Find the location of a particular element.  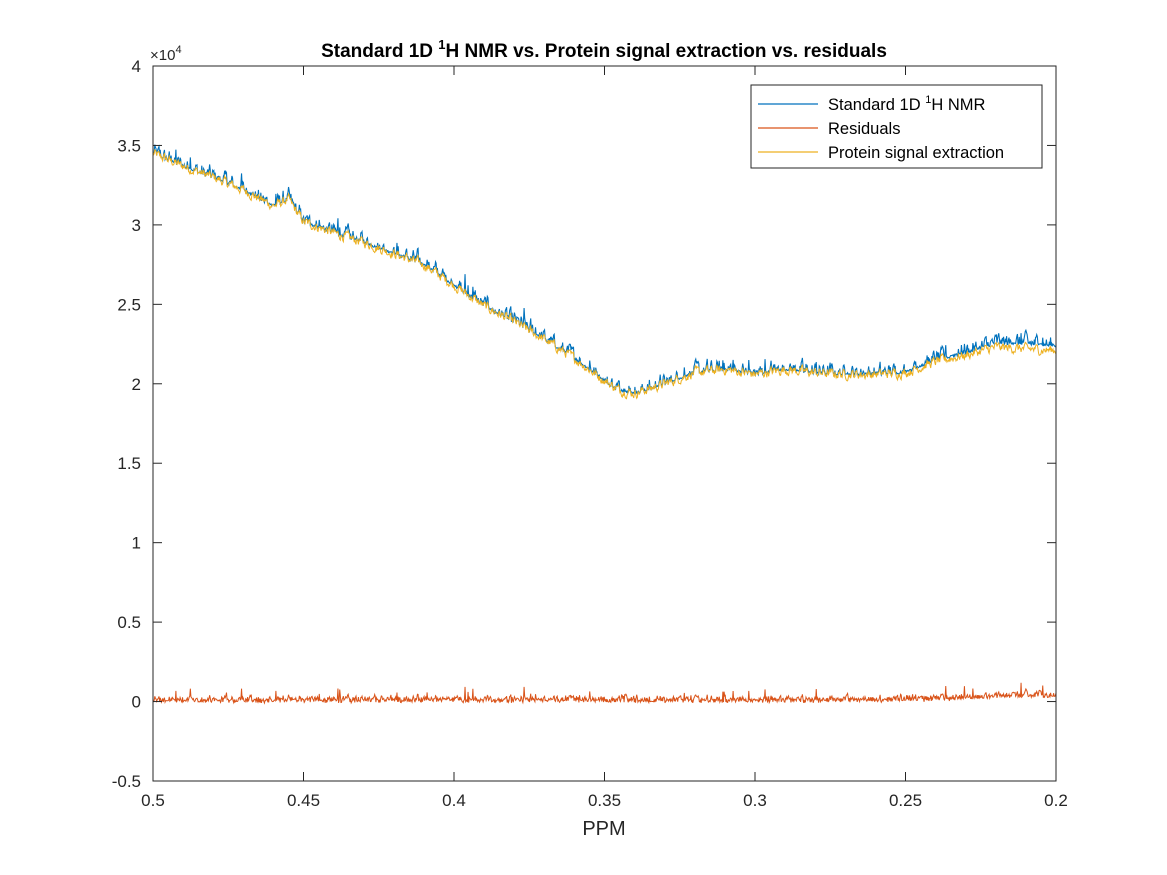

series-line-residuals is located at coordinates (604, 693).